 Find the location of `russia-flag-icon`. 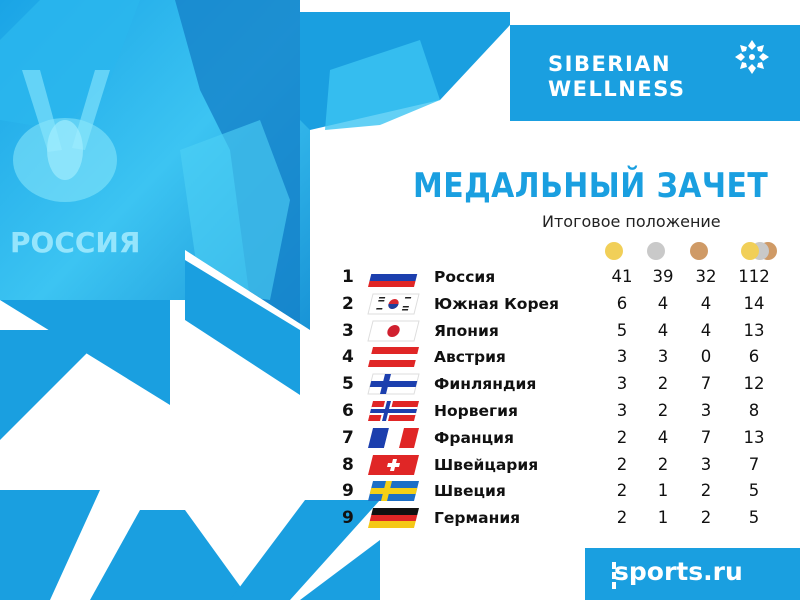

russia-flag-icon is located at coordinates (393, 277).